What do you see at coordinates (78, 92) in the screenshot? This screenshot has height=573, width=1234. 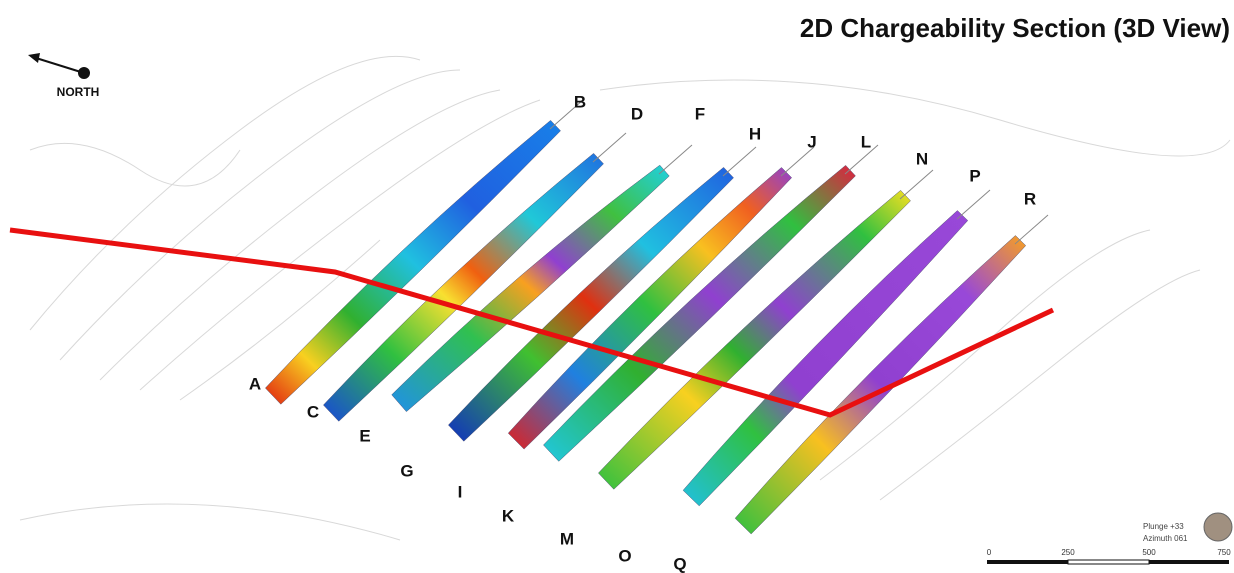 I see `north-label: NORTH` at bounding box center [78, 92].